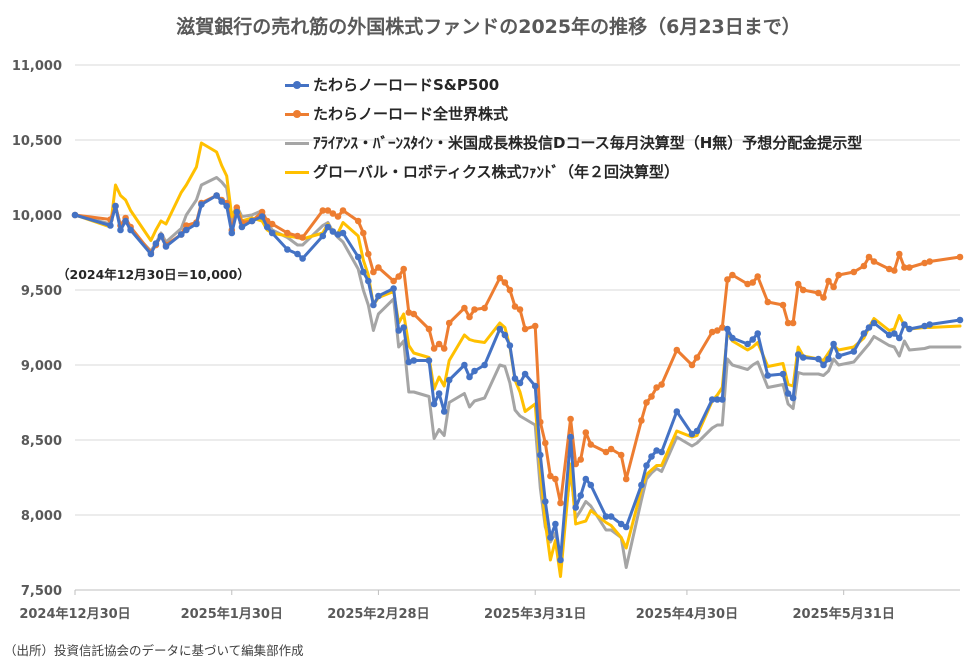 The width and height of the screenshot is (977, 667). I want to click on y-tick-label: 9,000, so click(41, 366).